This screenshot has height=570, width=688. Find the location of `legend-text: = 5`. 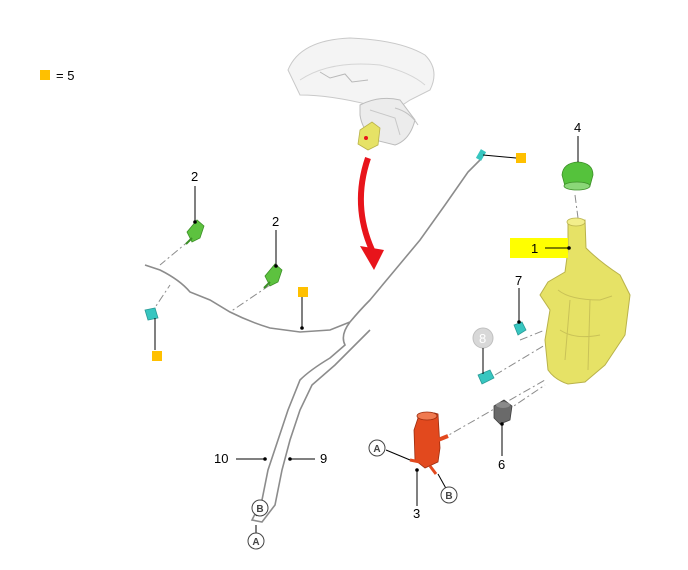

legend-text: = 5 is located at coordinates (65, 75).